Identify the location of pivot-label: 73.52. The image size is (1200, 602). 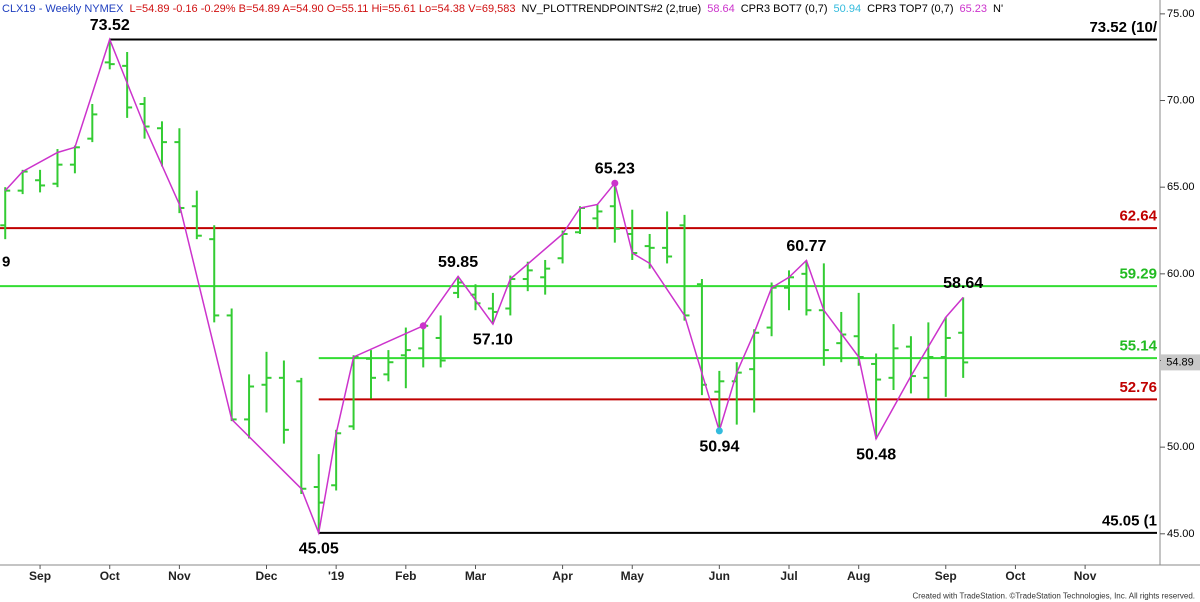
(110, 25).